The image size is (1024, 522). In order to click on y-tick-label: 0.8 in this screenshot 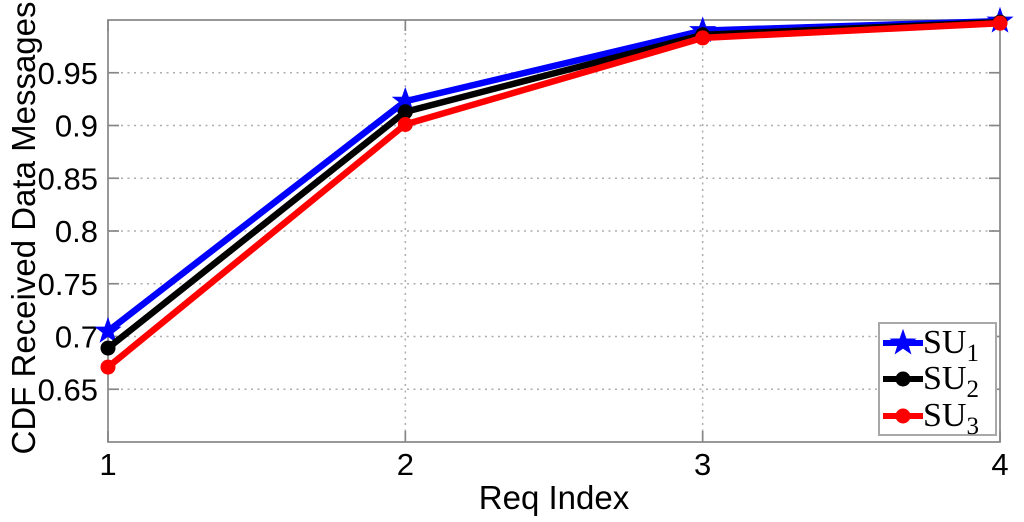, I will do `click(76, 231)`.